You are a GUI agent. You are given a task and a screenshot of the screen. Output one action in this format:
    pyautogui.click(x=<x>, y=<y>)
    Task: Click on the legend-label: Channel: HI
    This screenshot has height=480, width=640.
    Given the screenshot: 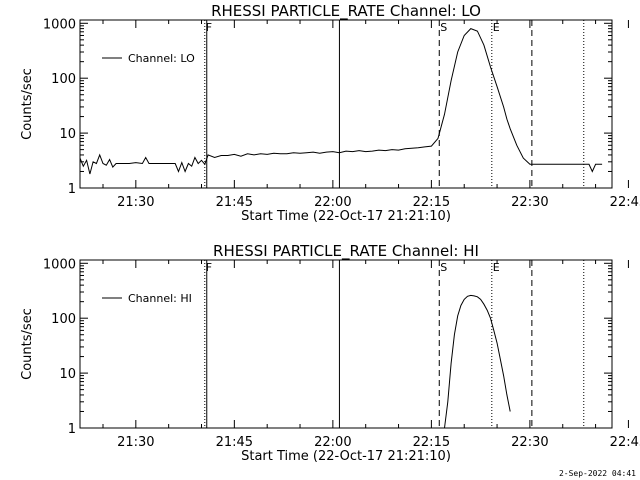 What is the action you would take?
    pyautogui.click(x=160, y=298)
    